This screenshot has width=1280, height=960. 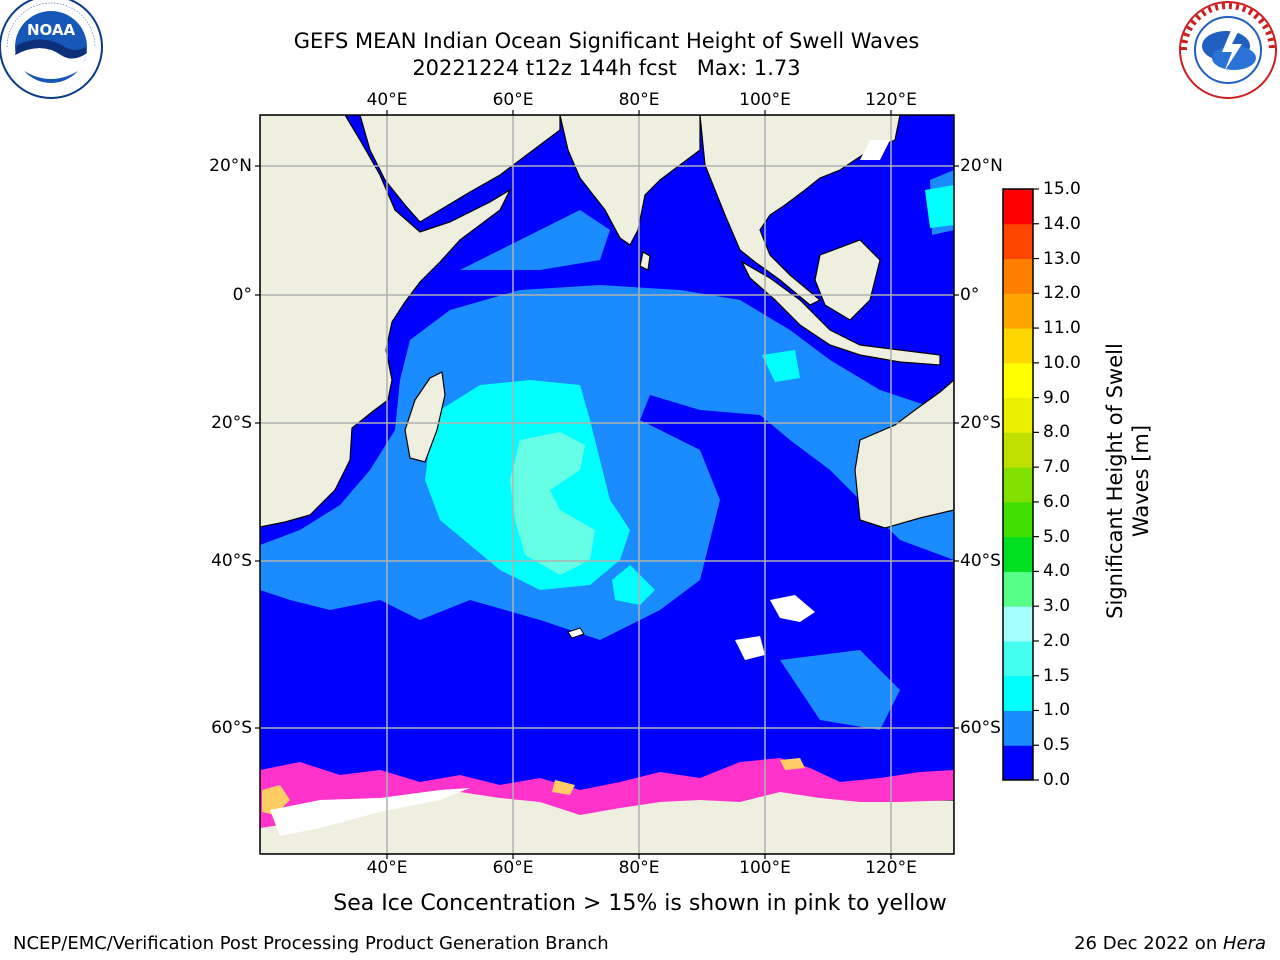 I want to click on colorbar-tick-label: 10.0, so click(x=1062, y=362).